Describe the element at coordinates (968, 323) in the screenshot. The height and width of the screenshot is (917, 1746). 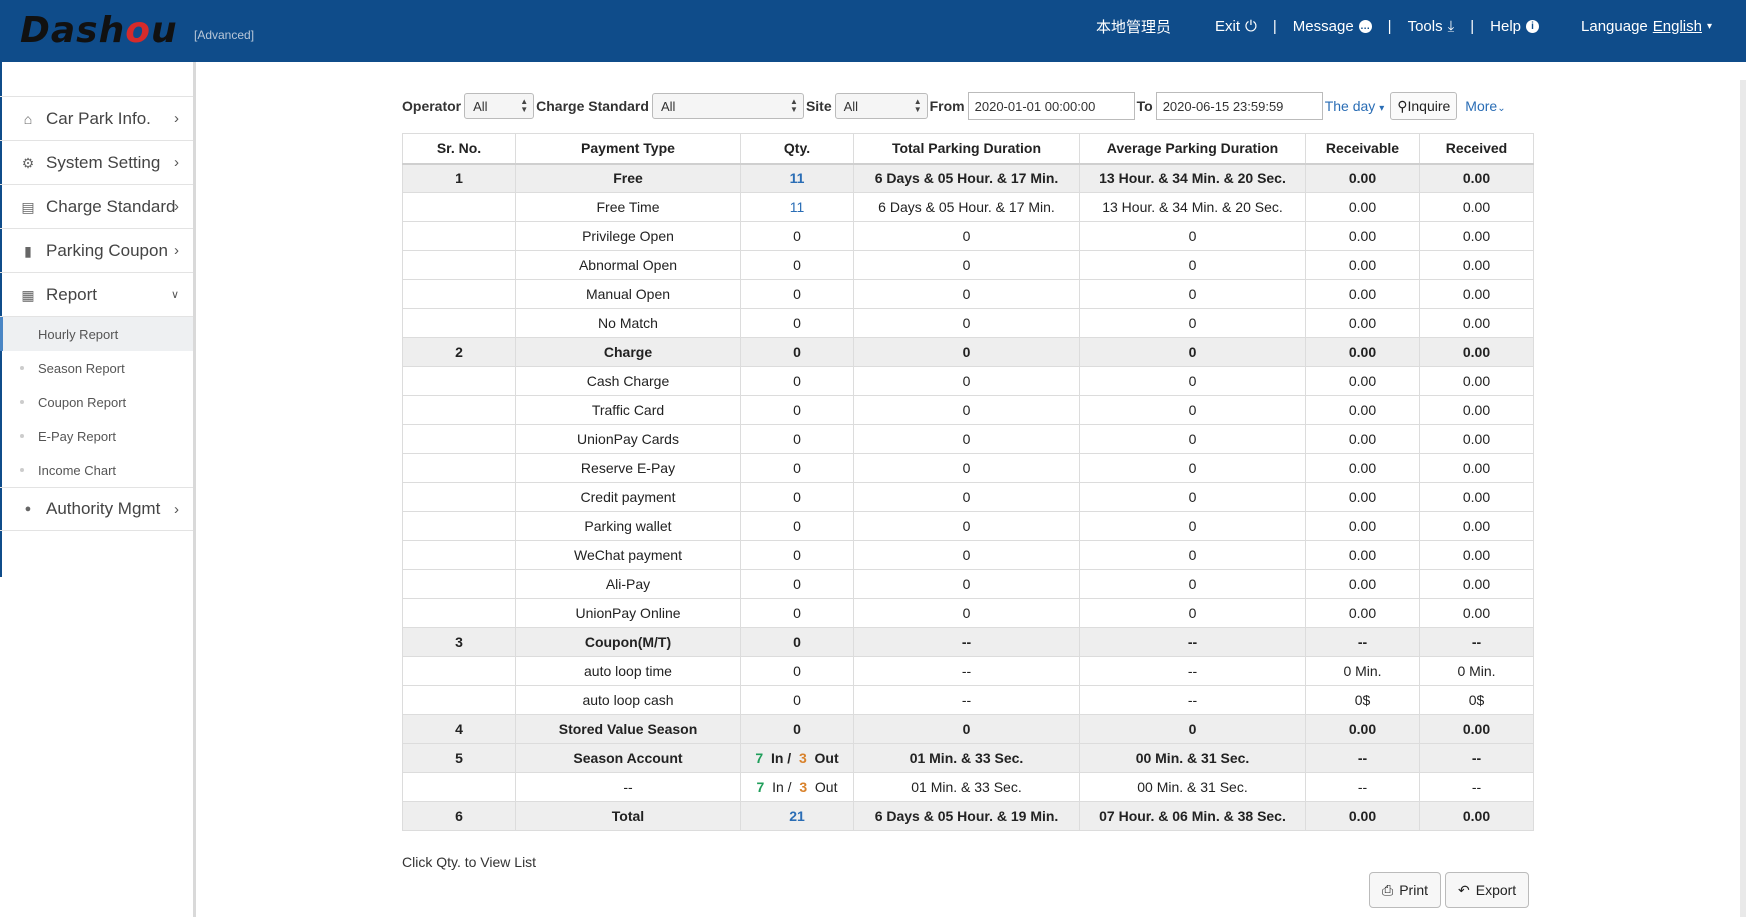
I see `table-row: No Match 0 0 0 0.00 0.00` at that location.